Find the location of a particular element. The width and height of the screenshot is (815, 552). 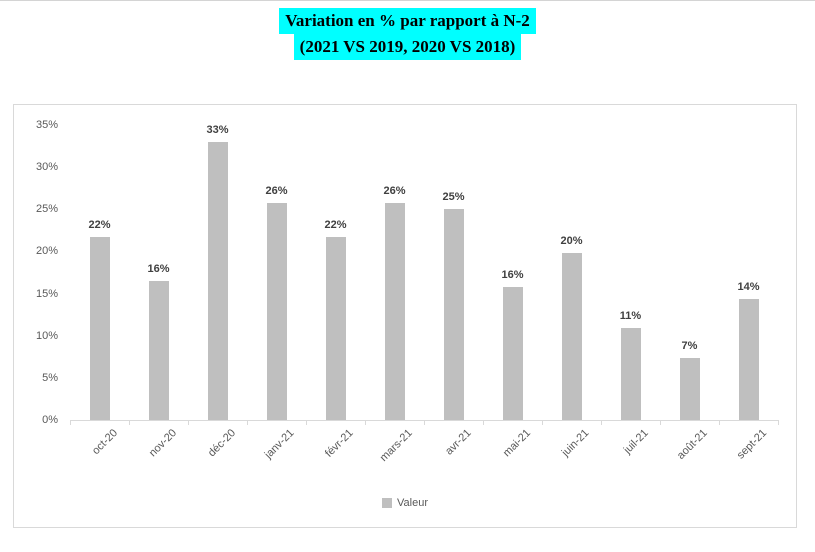

bar-déc-20 is located at coordinates (217, 281).